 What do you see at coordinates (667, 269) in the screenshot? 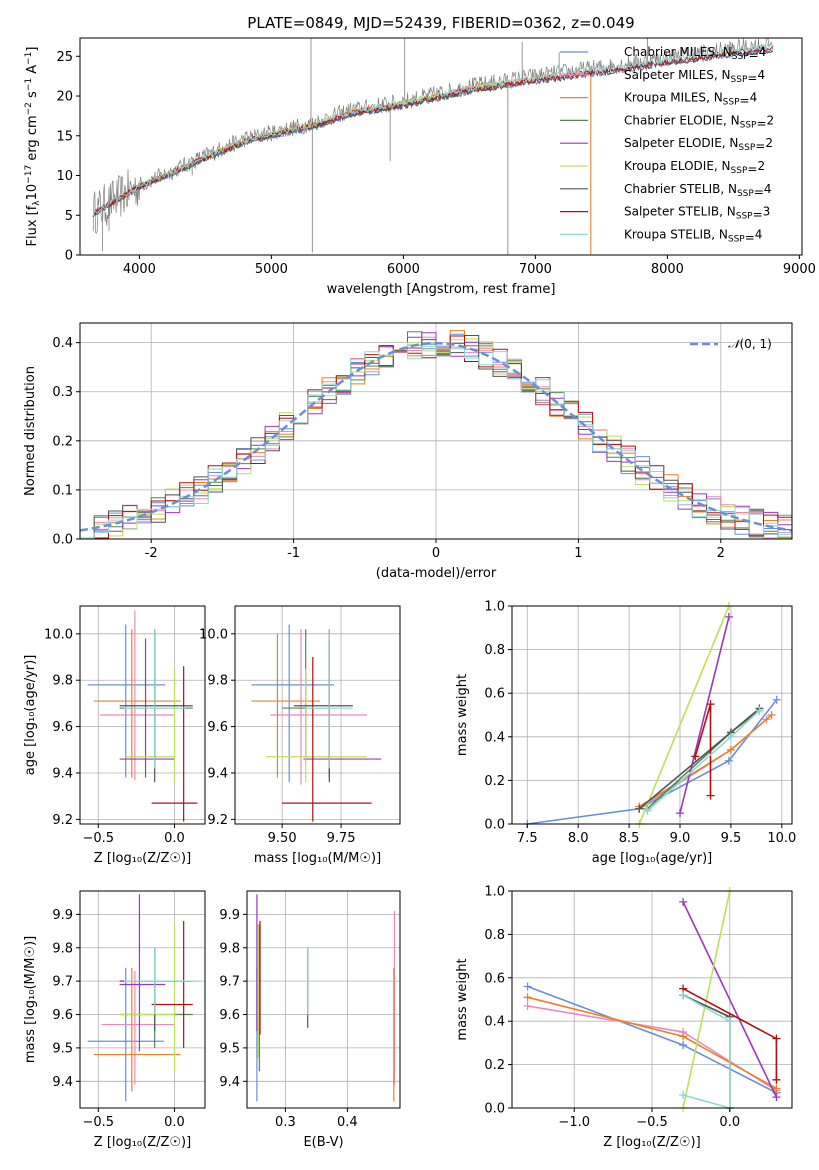
I see `x-tick-label: 8000` at bounding box center [667, 269].